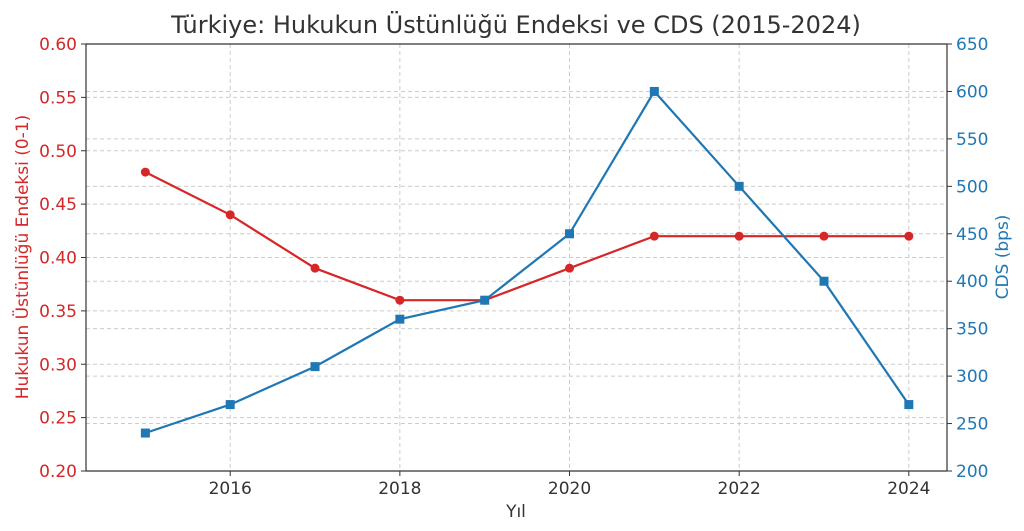  Describe the element at coordinates (1003, 257) in the screenshot. I see `right-y-axis-label: CDS (bps)` at that location.